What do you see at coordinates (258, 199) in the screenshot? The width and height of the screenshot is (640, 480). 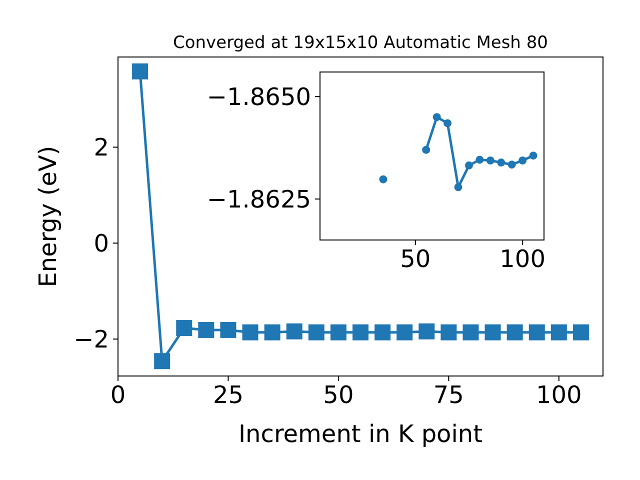 I see `y-tick-label: −1.8625` at bounding box center [258, 199].